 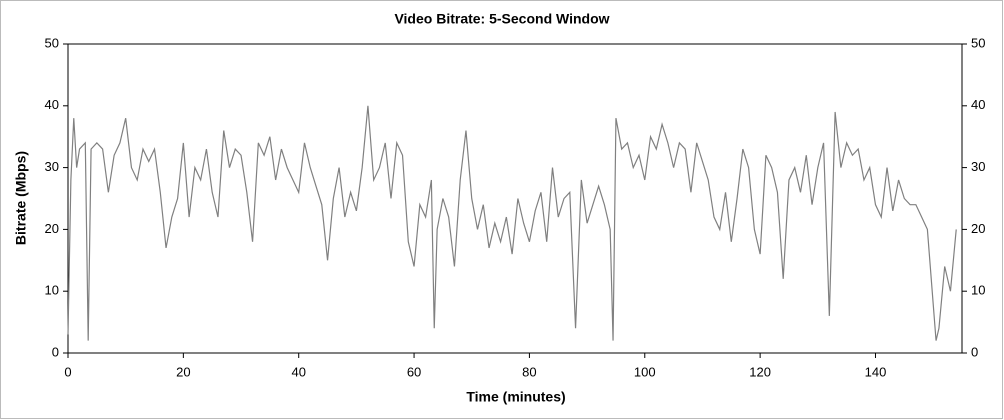 I want to click on chart-title: Video Bitrate: 5-Second Window, so click(x=501, y=19).